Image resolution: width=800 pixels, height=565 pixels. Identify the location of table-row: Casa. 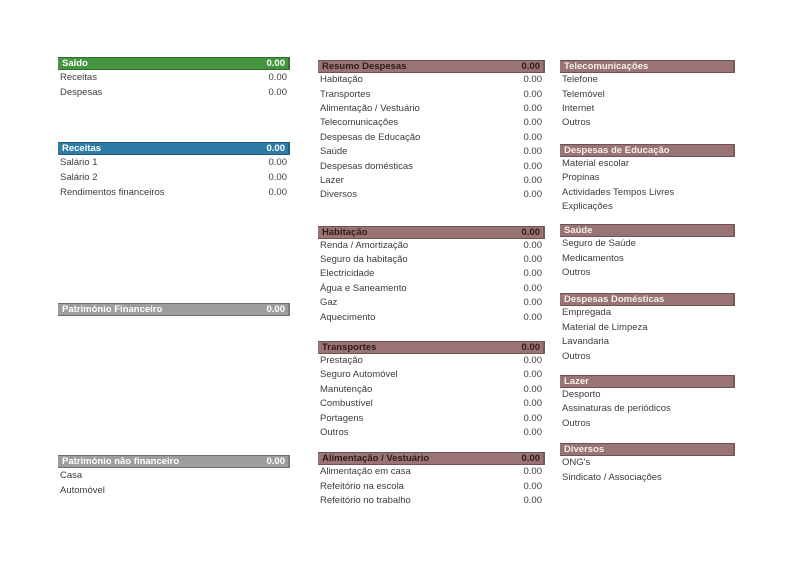
(174, 475).